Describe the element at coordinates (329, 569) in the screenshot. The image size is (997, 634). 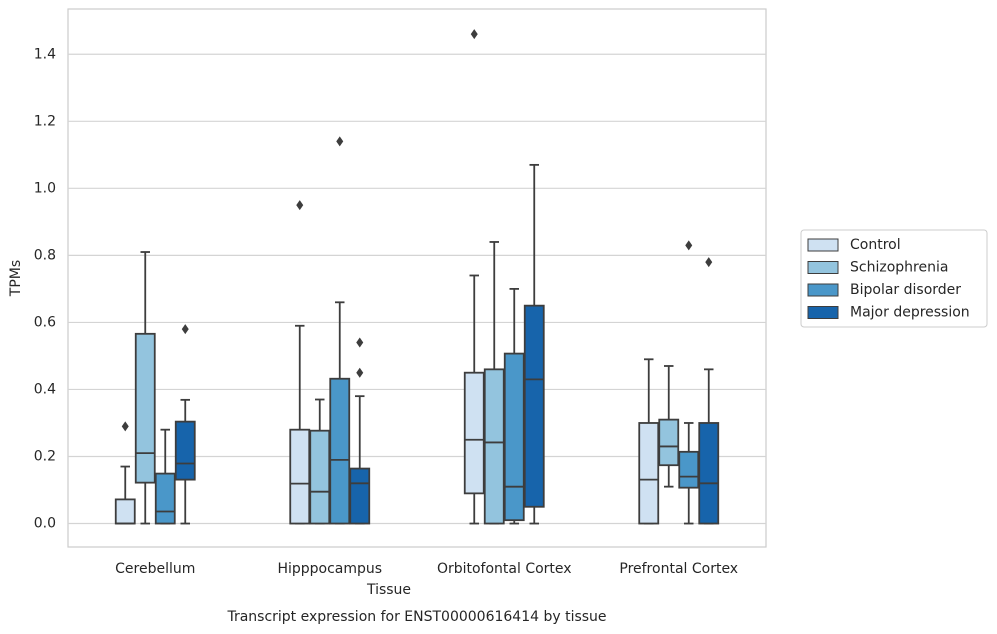
I see `x-tick-label: Hipppocampus` at that location.